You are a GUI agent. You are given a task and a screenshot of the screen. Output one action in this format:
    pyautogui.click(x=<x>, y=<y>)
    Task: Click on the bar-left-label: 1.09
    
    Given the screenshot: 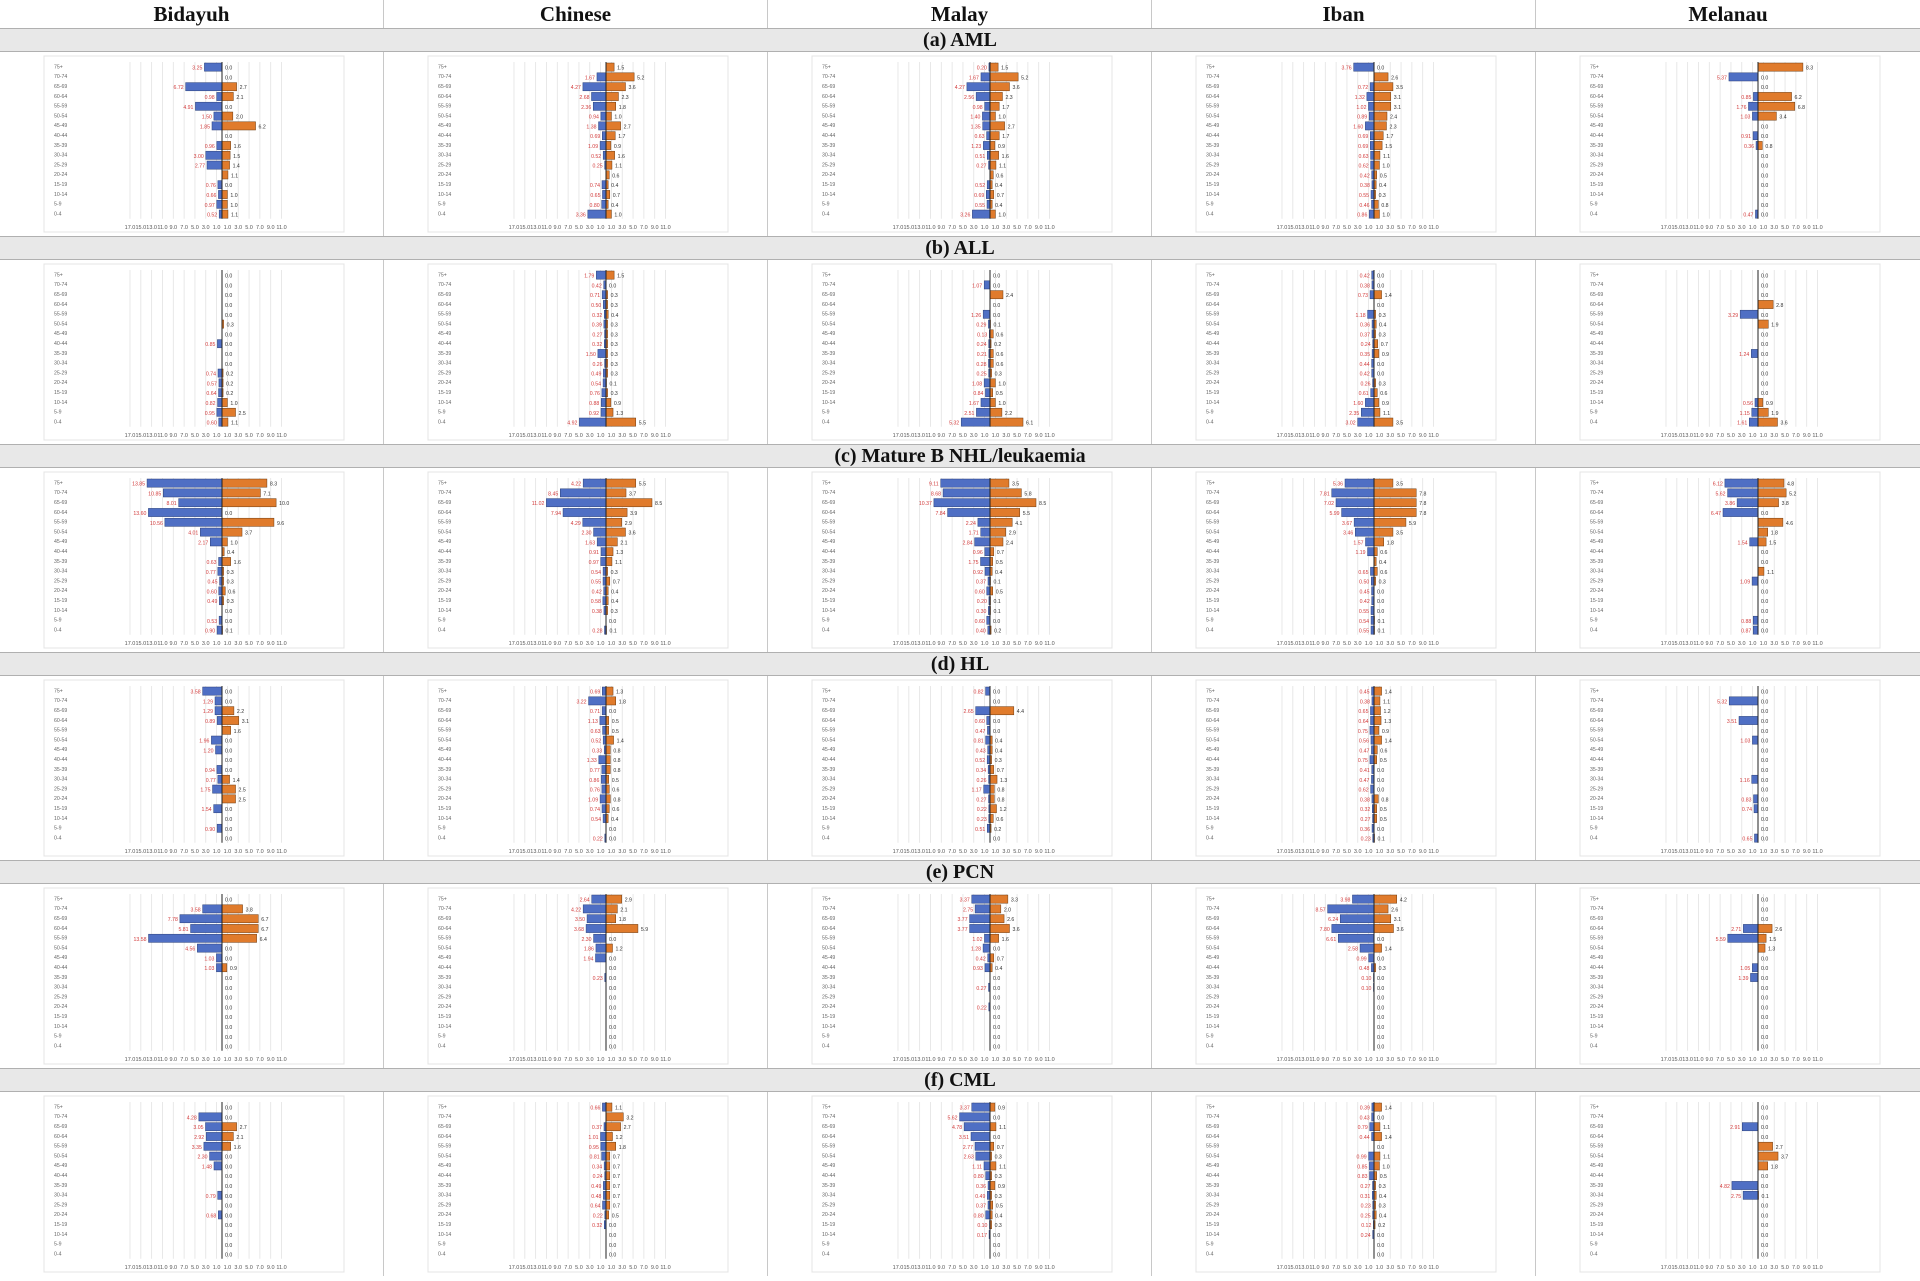 What is the action you would take?
    pyautogui.click(x=1745, y=583)
    